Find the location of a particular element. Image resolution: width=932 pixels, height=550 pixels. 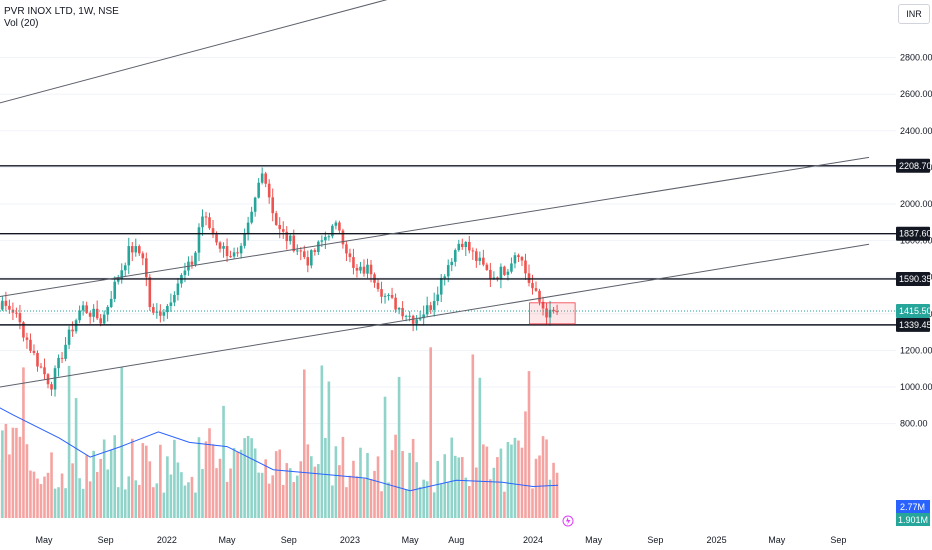

time-tick-label: May is located at coordinates (777, 540).